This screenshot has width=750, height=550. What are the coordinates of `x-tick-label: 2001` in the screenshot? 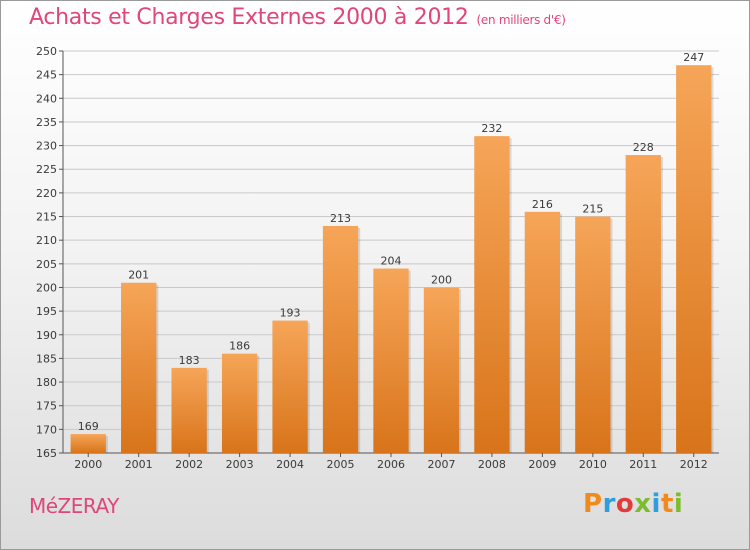 It's located at (139, 464).